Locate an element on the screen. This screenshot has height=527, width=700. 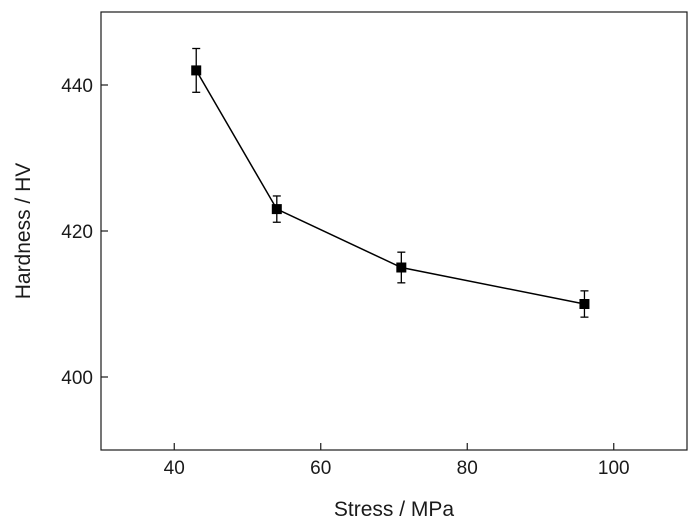
x-tick-label: 80 is located at coordinates (467, 468).